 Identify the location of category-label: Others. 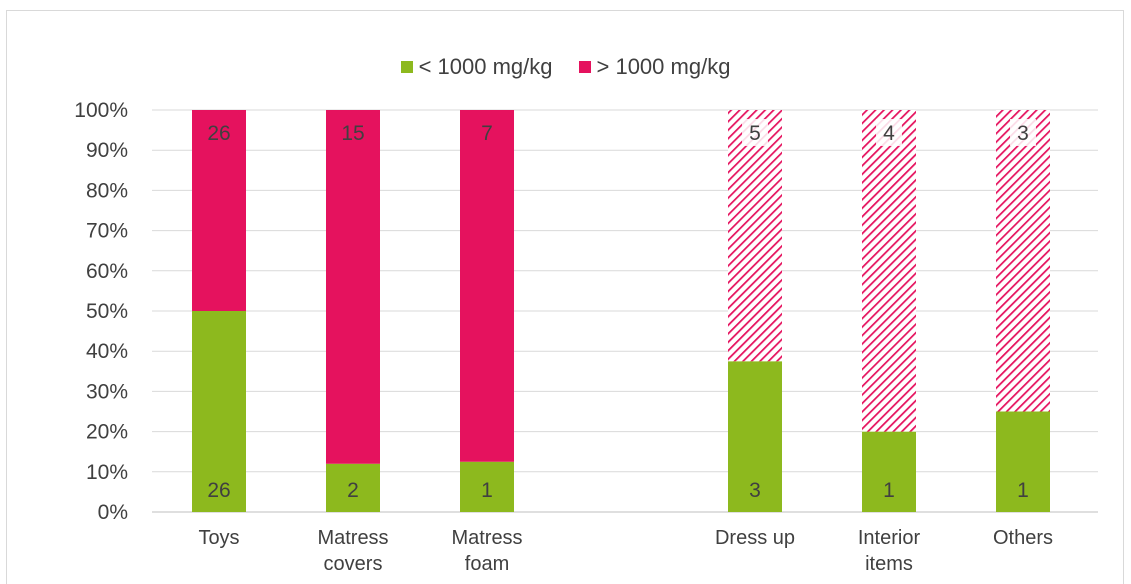
(1023, 538).